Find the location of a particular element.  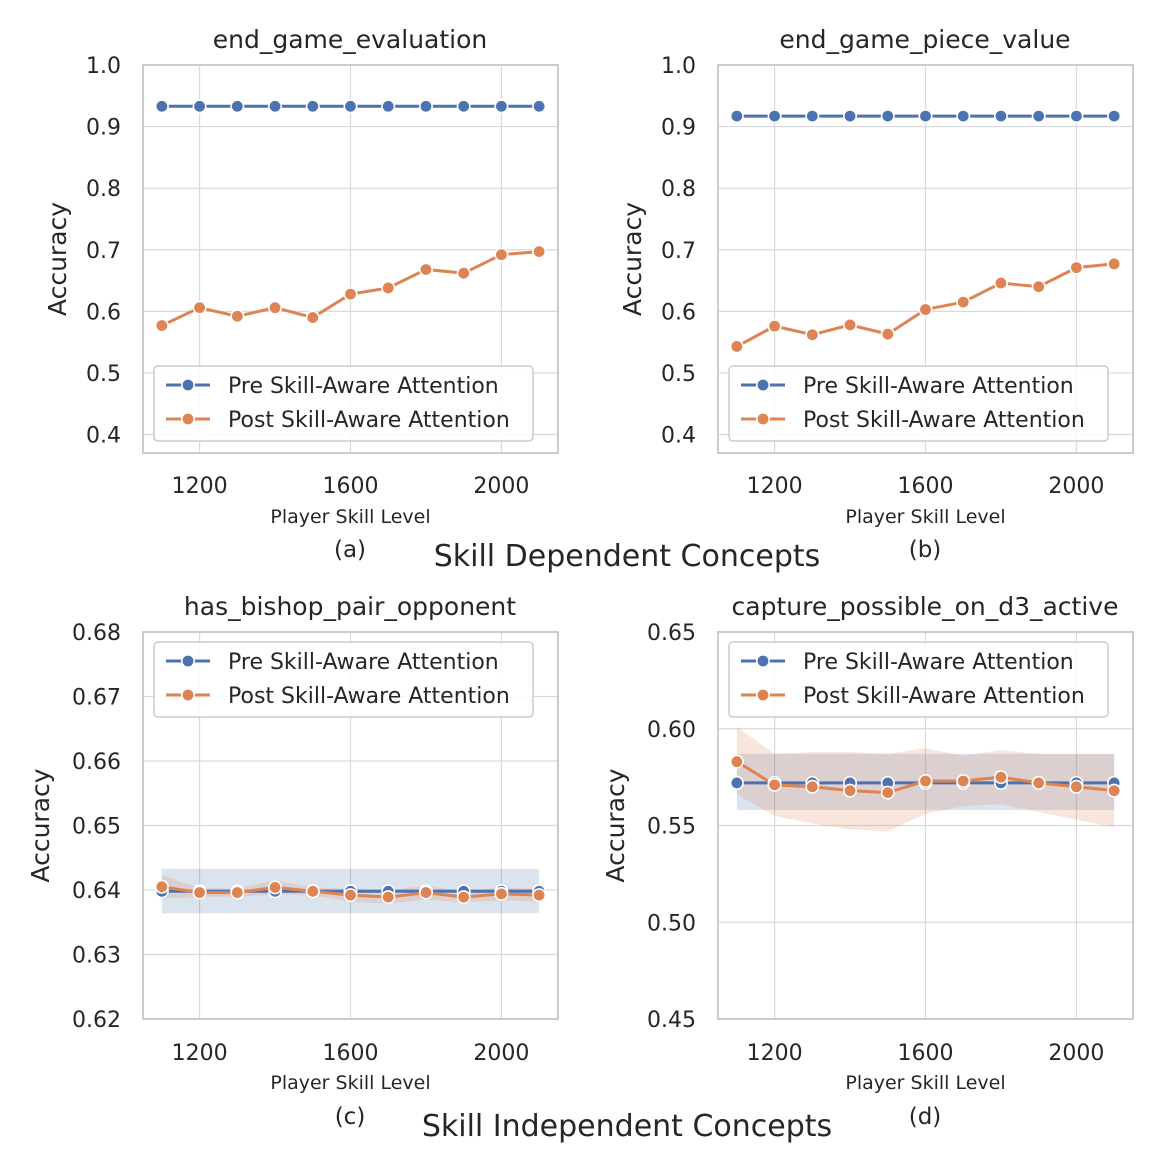

y-tick-label: 0.50 is located at coordinates (671, 923).